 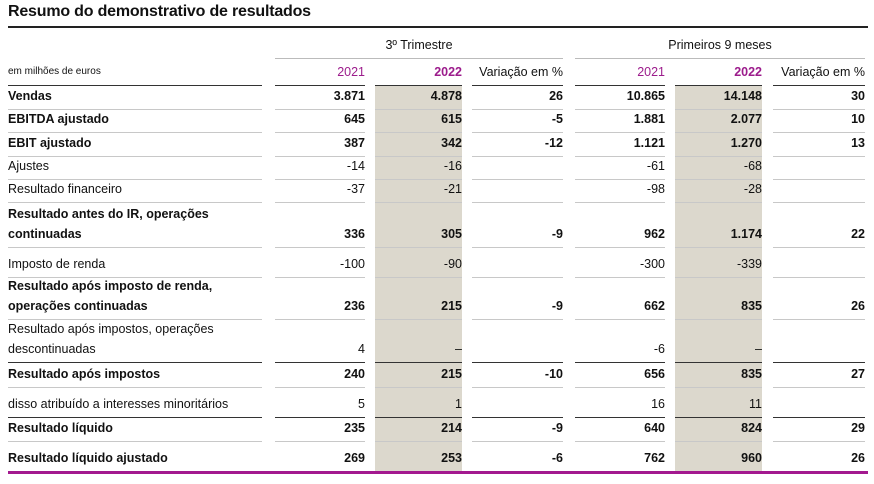 What do you see at coordinates (354, 428) in the screenshot?
I see `value-cell: 235` at bounding box center [354, 428].